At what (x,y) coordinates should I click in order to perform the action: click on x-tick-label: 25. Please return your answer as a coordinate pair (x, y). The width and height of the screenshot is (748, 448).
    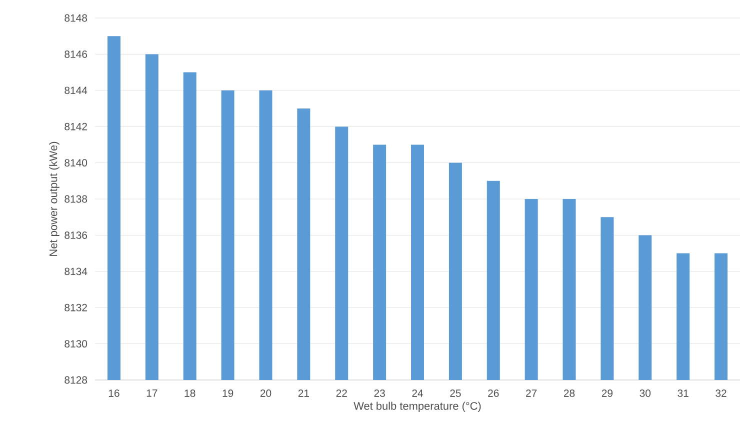
    Looking at the image, I should click on (455, 393).